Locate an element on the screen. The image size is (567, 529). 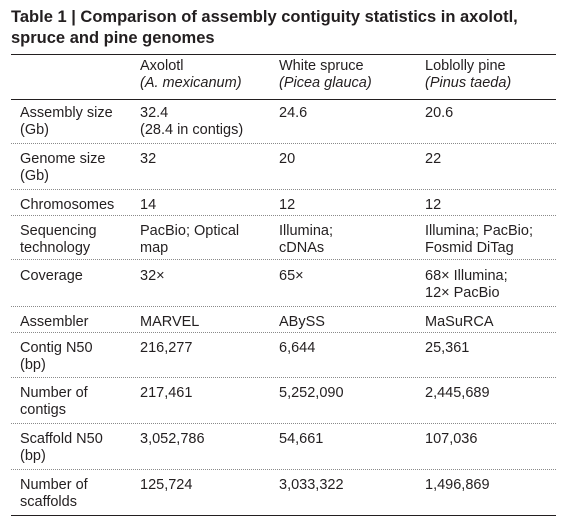
row-label-line: Assembler is located at coordinates (54, 322).